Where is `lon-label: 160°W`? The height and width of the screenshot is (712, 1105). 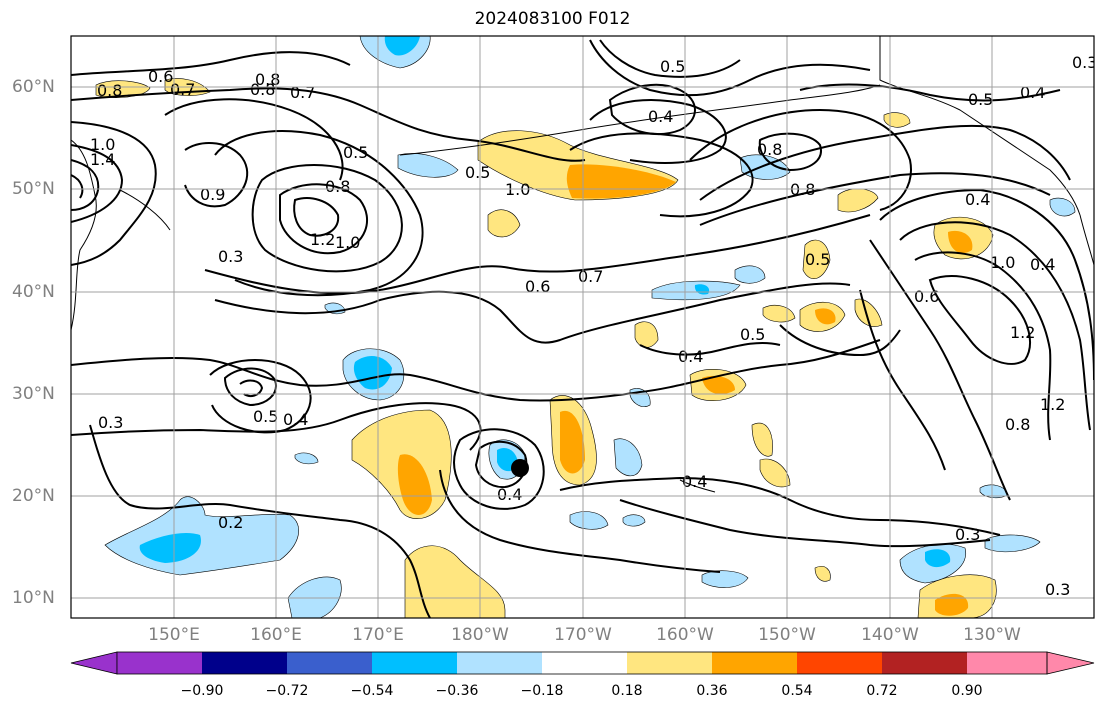
lon-label: 160°W is located at coordinates (685, 635).